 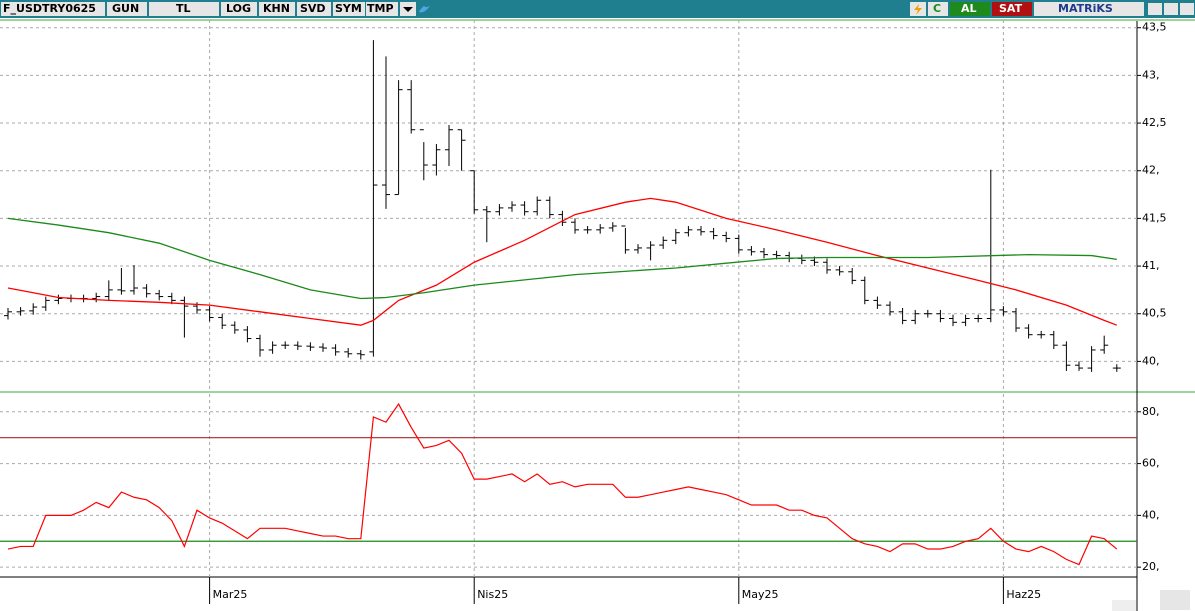 What do you see at coordinates (1151, 170) in the screenshot?
I see `y-tick-label: 42,` at bounding box center [1151, 170].